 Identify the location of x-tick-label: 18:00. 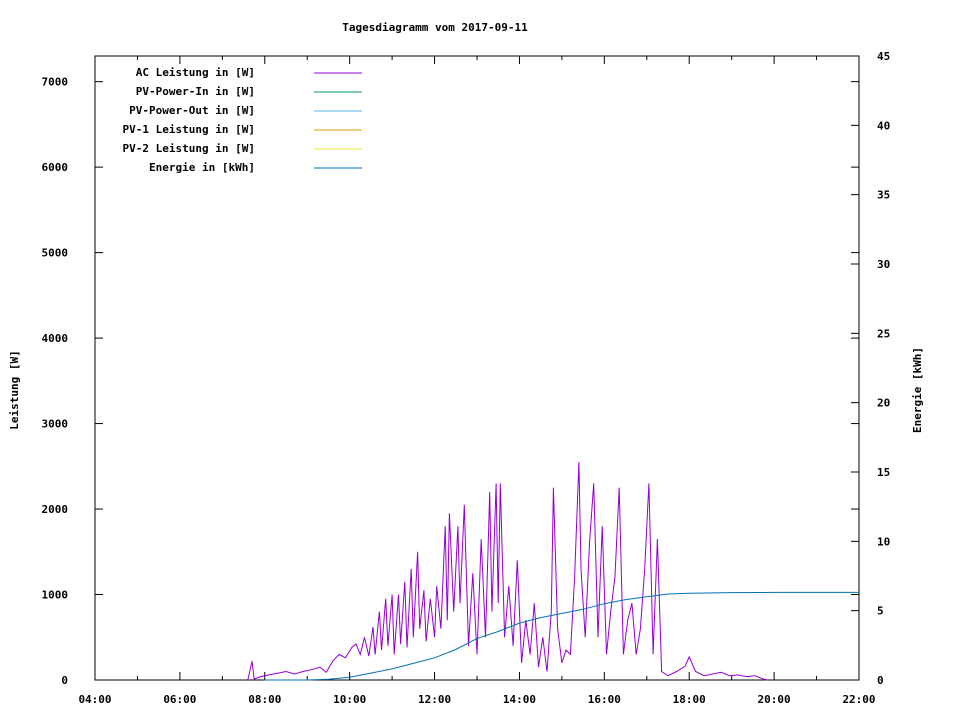
(689, 699).